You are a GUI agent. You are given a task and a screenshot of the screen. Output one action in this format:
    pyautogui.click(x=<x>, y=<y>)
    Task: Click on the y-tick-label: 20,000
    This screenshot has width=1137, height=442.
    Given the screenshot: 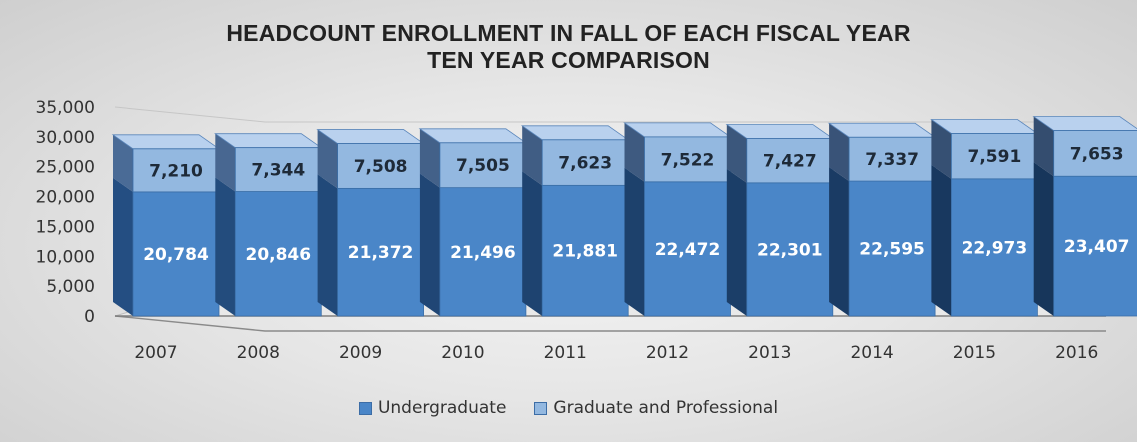 What is the action you would take?
    pyautogui.click(x=65, y=198)
    